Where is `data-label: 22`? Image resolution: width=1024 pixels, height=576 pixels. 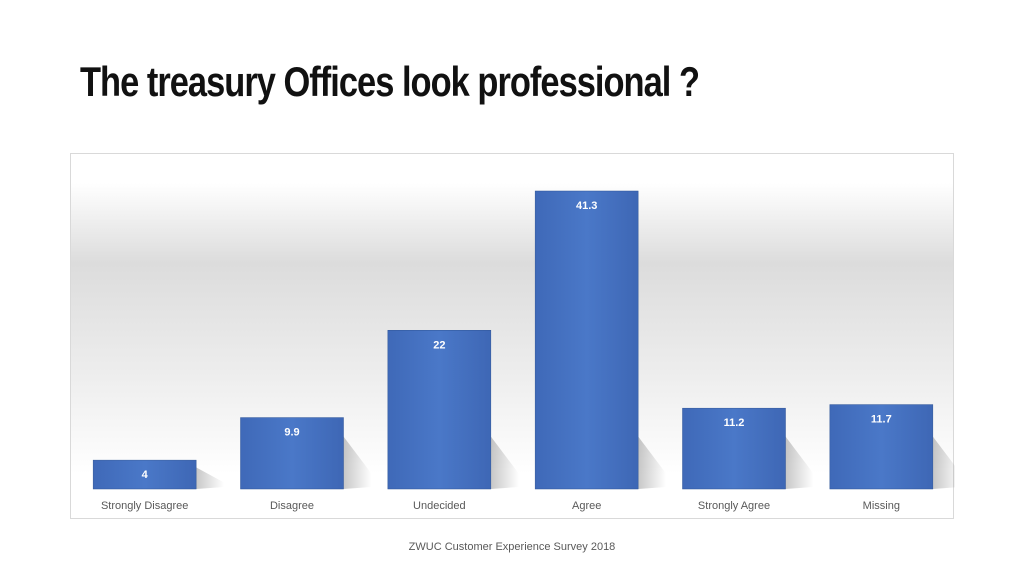 data-label: 22 is located at coordinates (439, 345).